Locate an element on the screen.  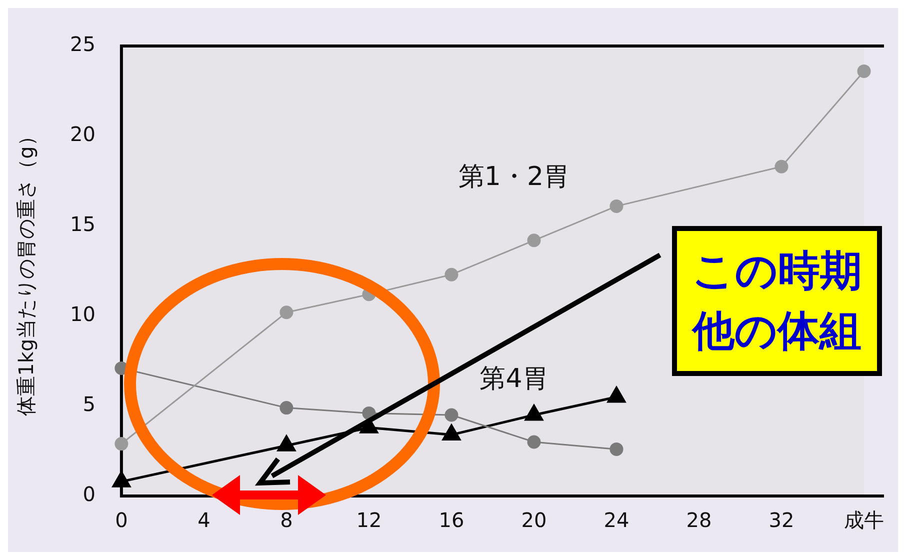
x-tick-label: 8 is located at coordinates (286, 520).